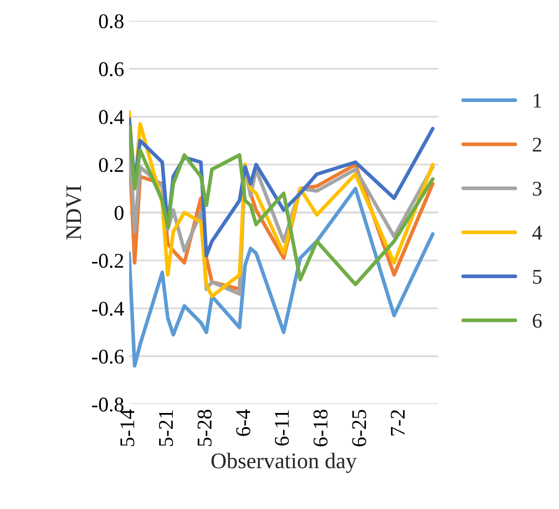  What do you see at coordinates (537, 321) in the screenshot?
I see `legend-label: 6` at bounding box center [537, 321].